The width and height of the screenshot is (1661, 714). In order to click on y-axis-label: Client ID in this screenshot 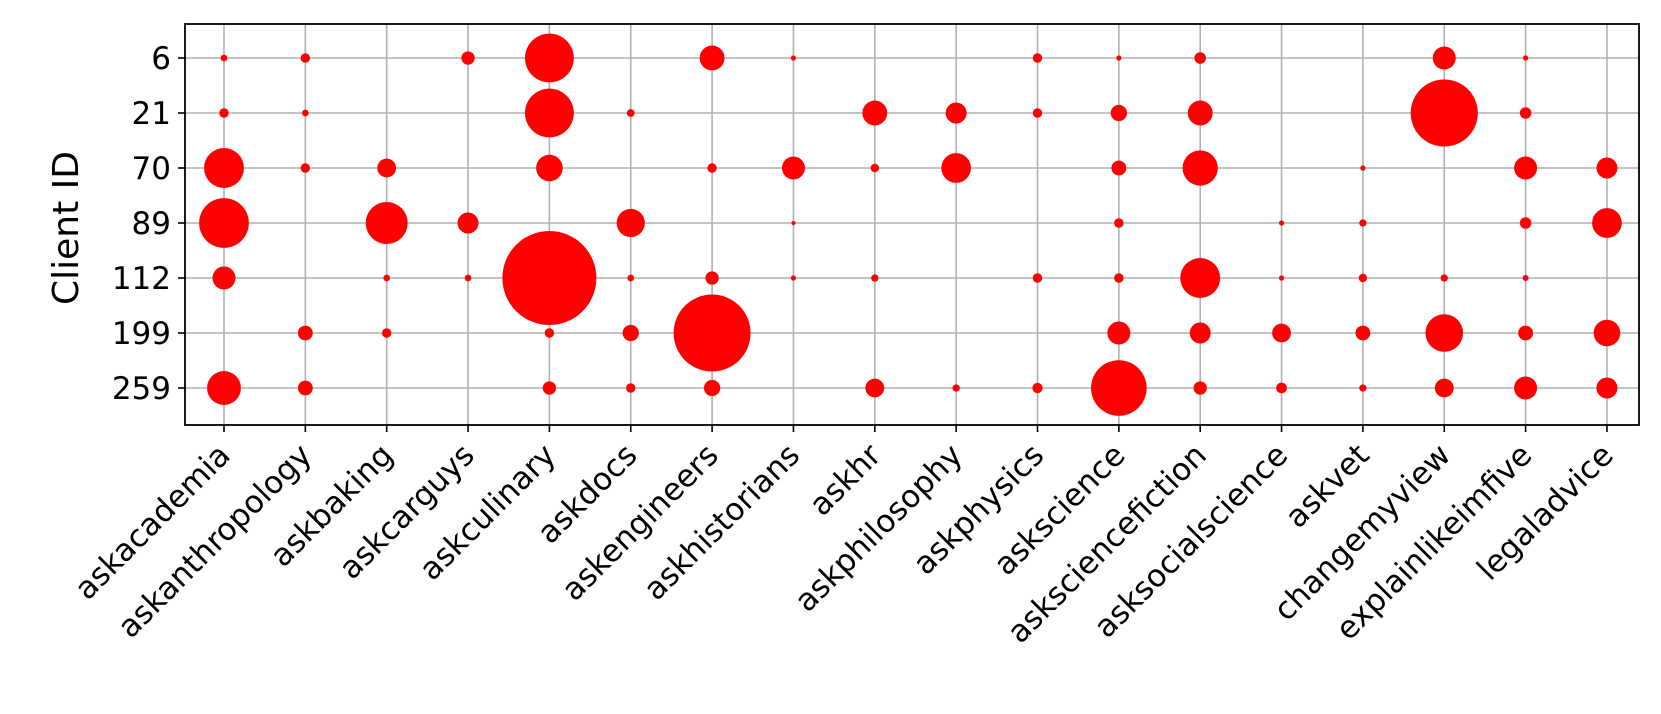, I will do `click(66, 228)`.